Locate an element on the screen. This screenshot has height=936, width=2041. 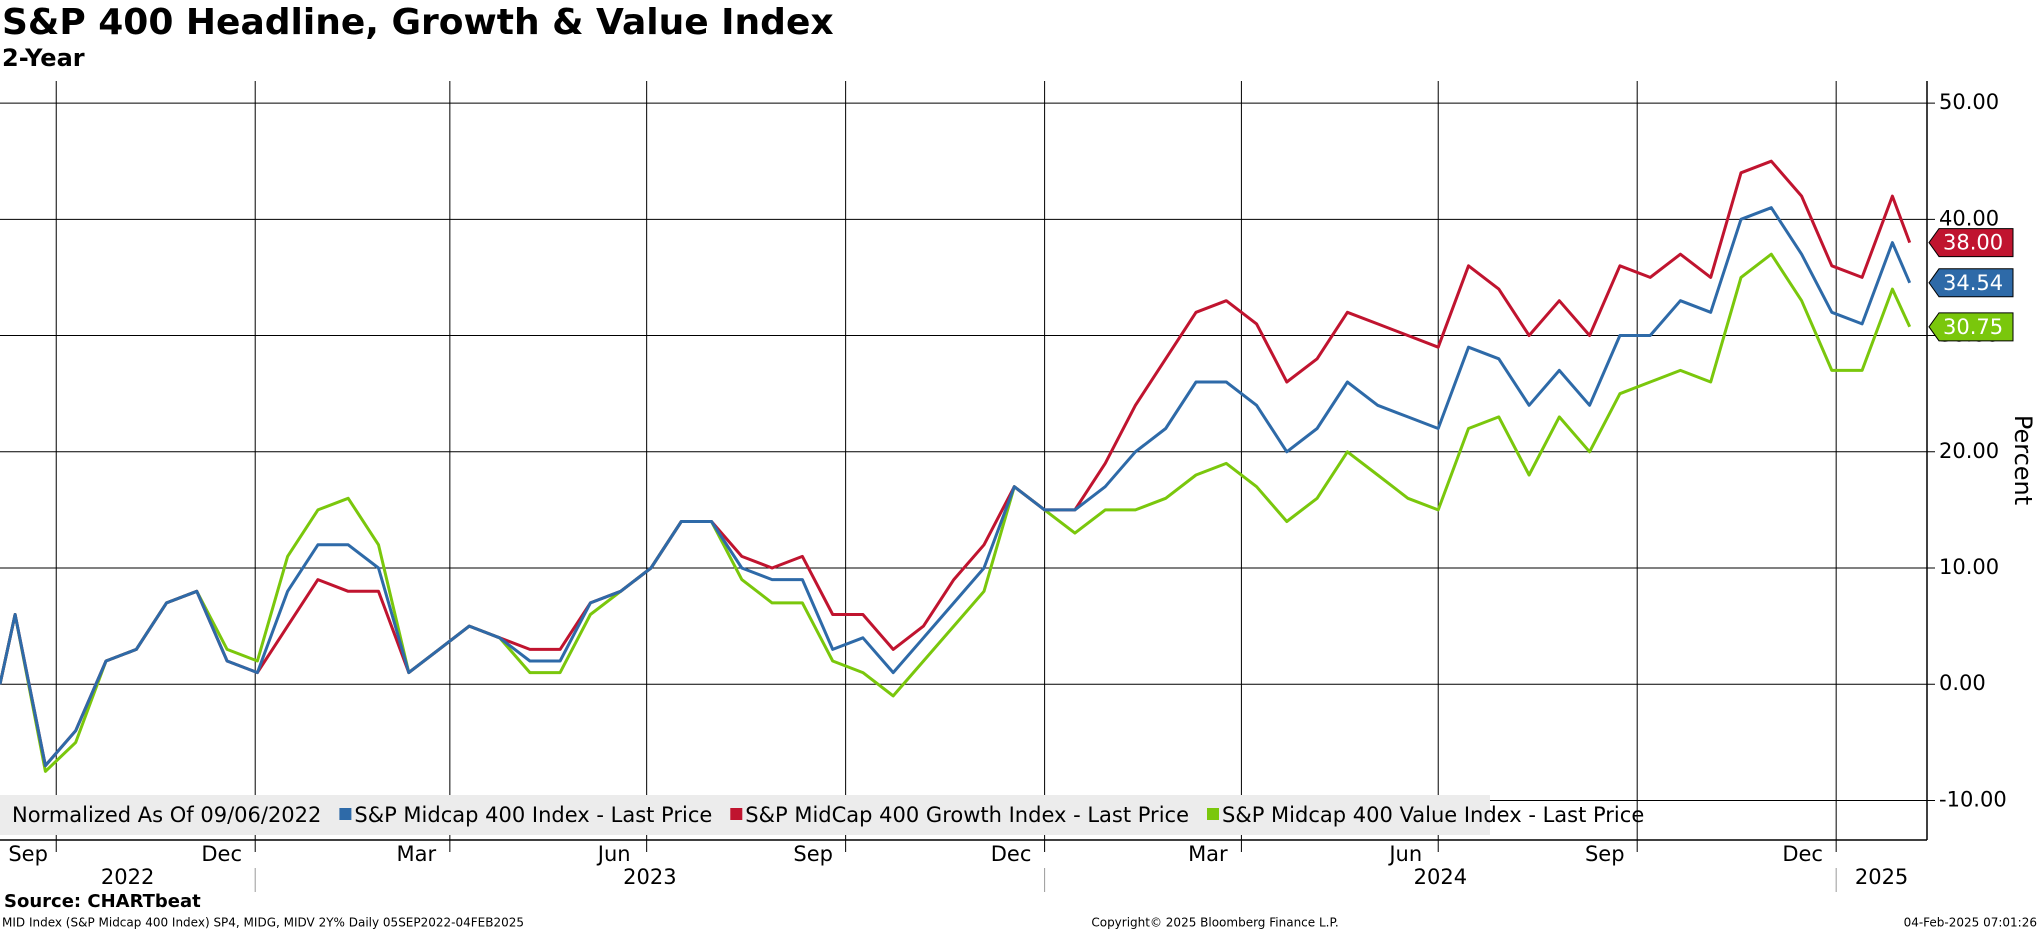
last-value-label: 38.00 is located at coordinates (1973, 243).